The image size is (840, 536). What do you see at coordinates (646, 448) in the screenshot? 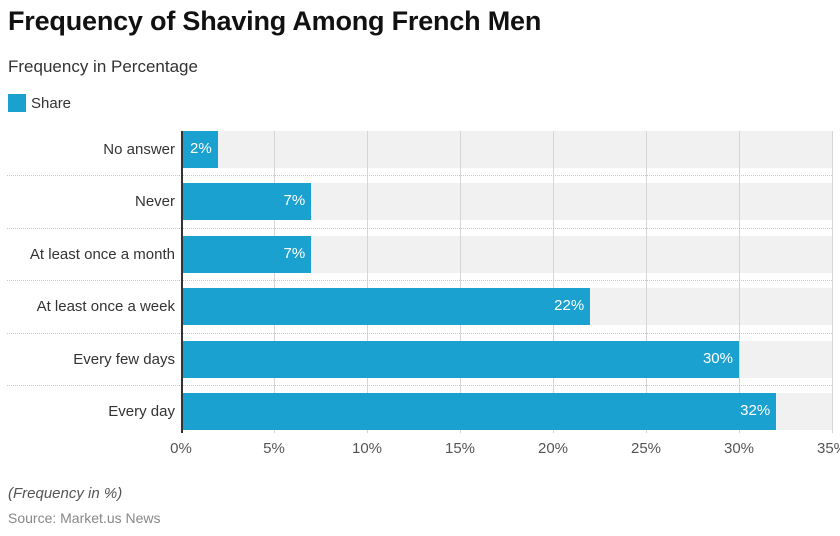
I see `x-tick-label: 25%` at bounding box center [646, 448].